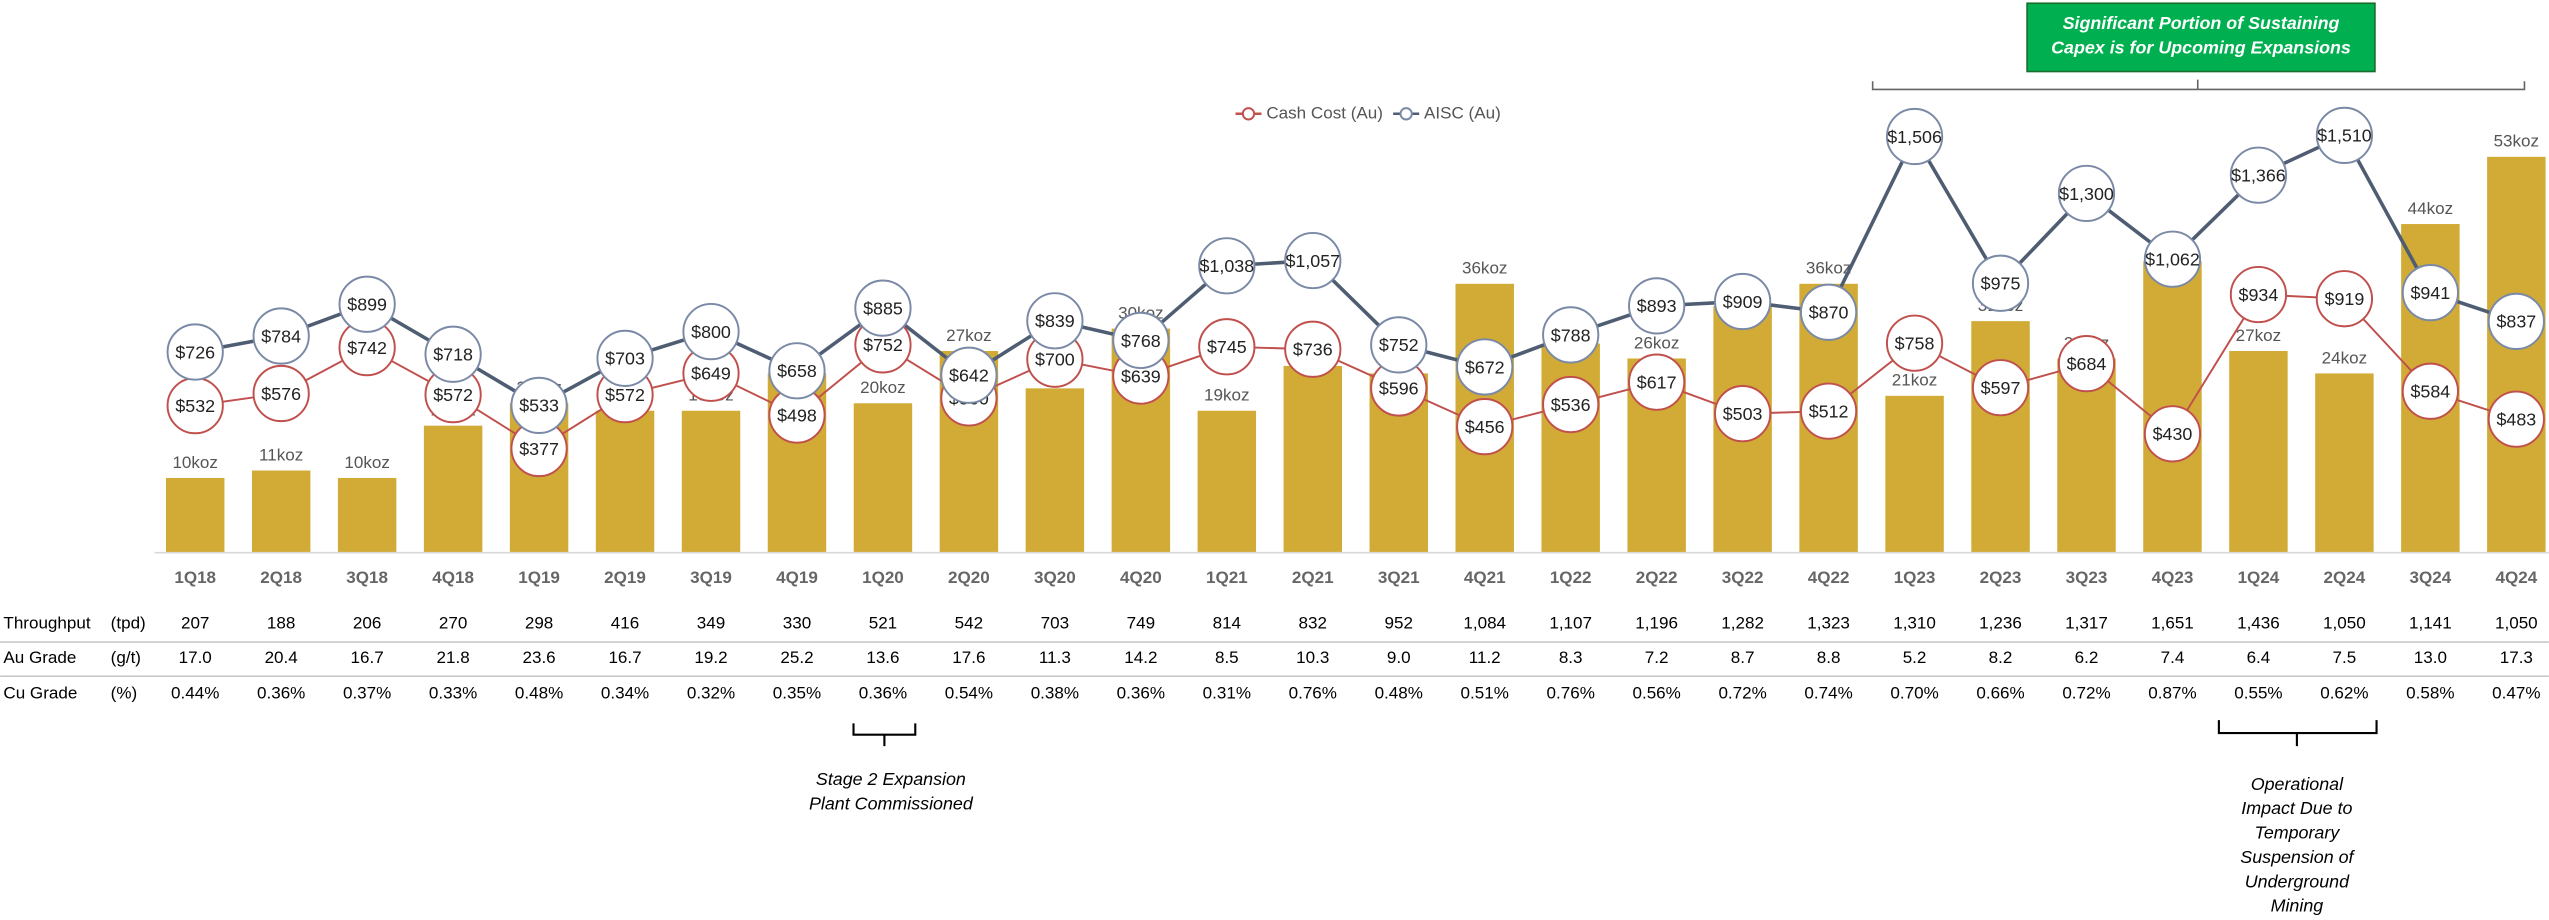  Describe the element at coordinates (2344, 623) in the screenshot. I see `table-cell: 1,050` at that location.